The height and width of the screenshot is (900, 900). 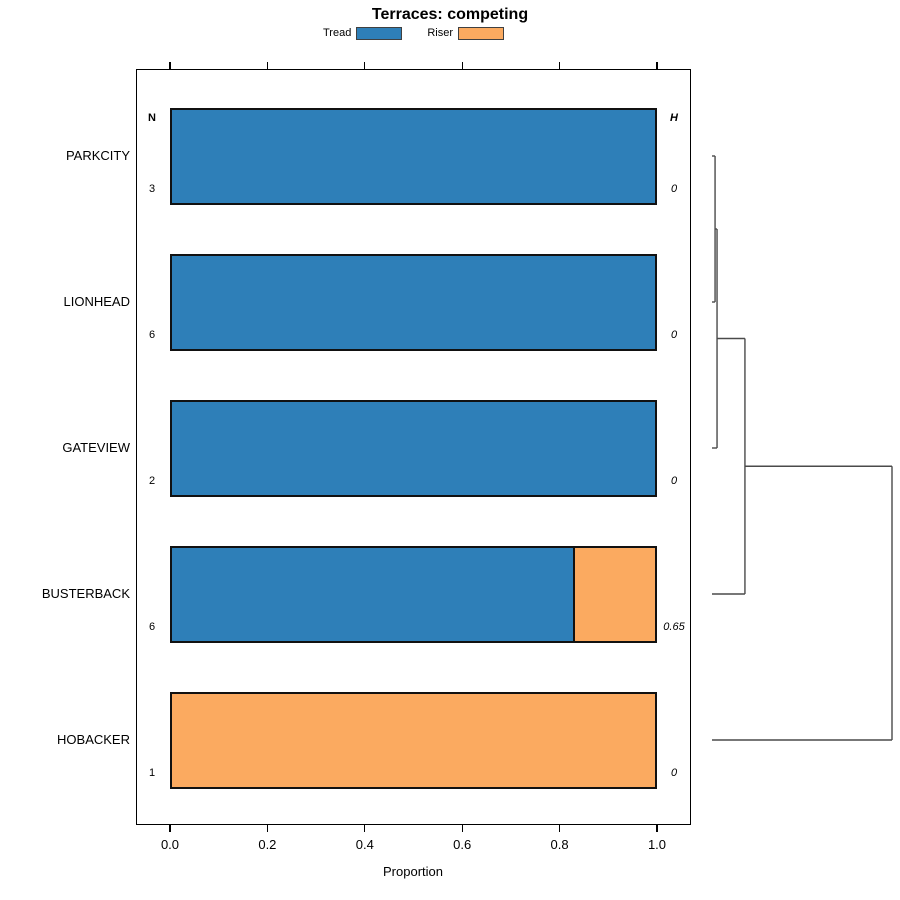 What do you see at coordinates (96, 447) in the screenshot?
I see `row-label: GATEVIEW` at bounding box center [96, 447].